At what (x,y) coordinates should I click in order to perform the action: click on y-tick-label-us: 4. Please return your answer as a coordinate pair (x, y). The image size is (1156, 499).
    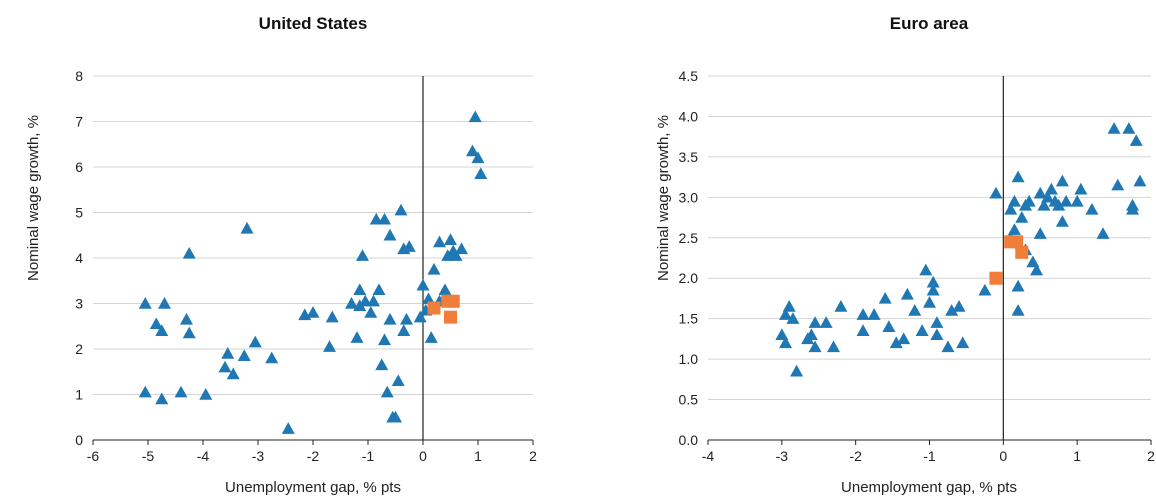
    Looking at the image, I should click on (79, 258).